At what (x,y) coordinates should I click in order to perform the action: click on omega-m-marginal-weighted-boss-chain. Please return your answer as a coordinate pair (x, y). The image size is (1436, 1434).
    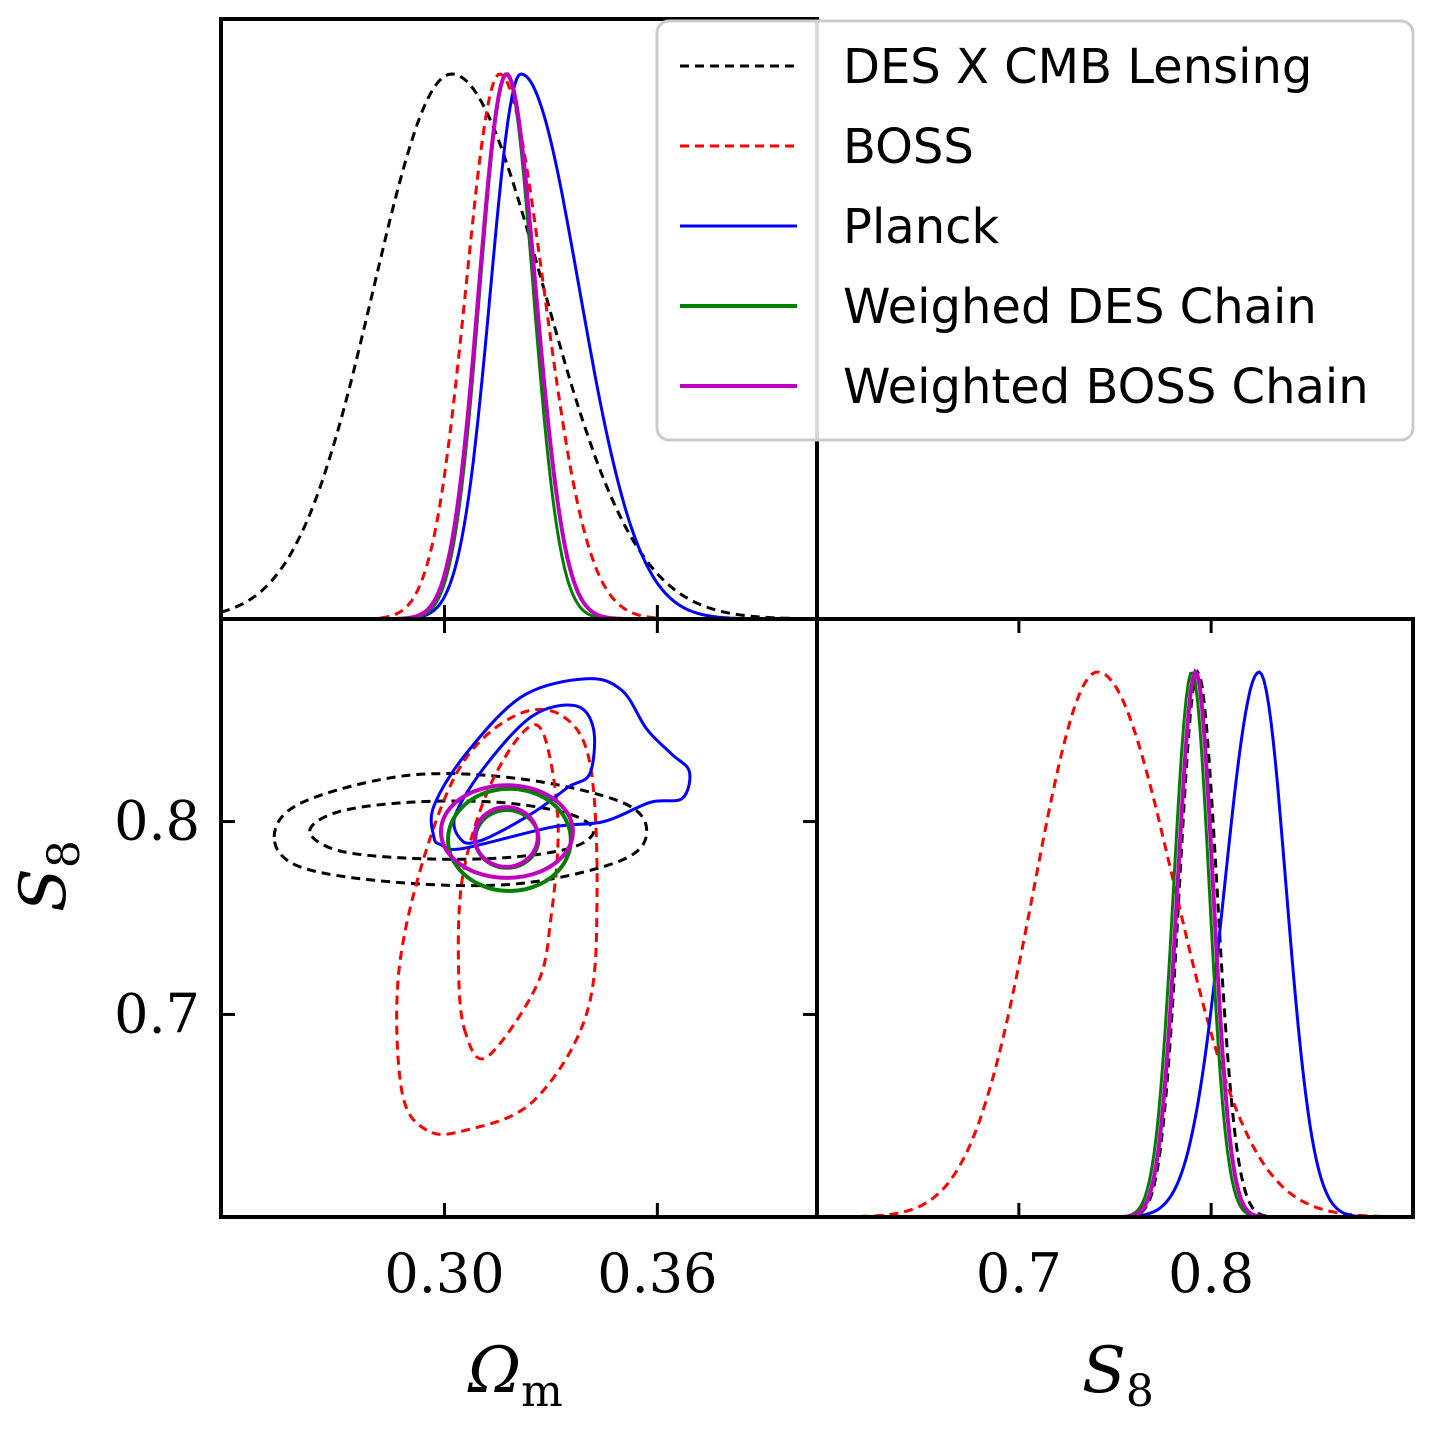
    Looking at the image, I should click on (510, 346).